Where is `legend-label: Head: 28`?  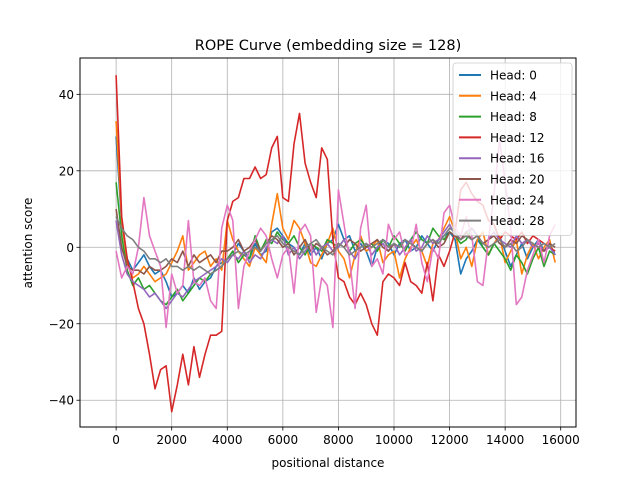
legend-label: Head: 28 is located at coordinates (517, 221).